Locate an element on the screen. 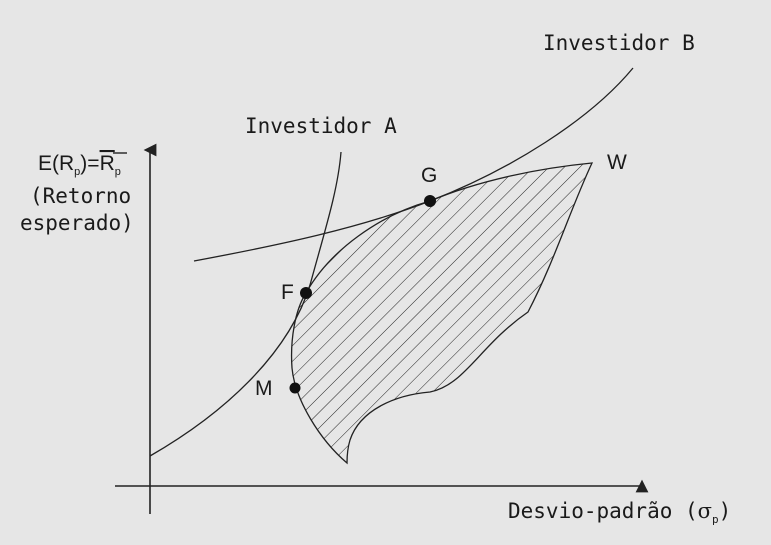 This screenshot has height=545, width=771. point-w-label: W is located at coordinates (617, 162).